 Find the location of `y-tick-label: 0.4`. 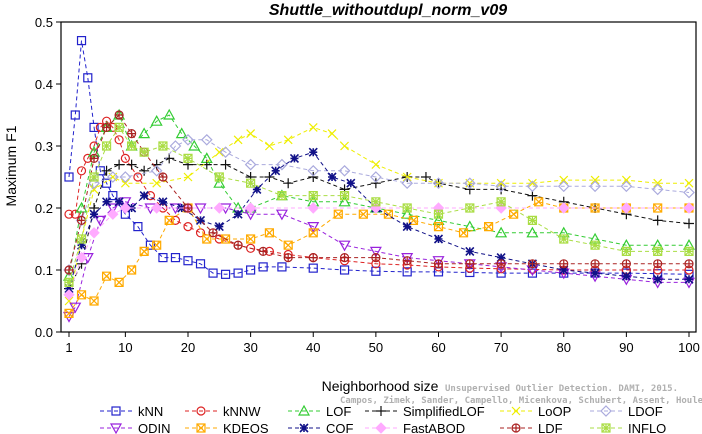

y-tick-label: 0.4 is located at coordinates (44, 84).